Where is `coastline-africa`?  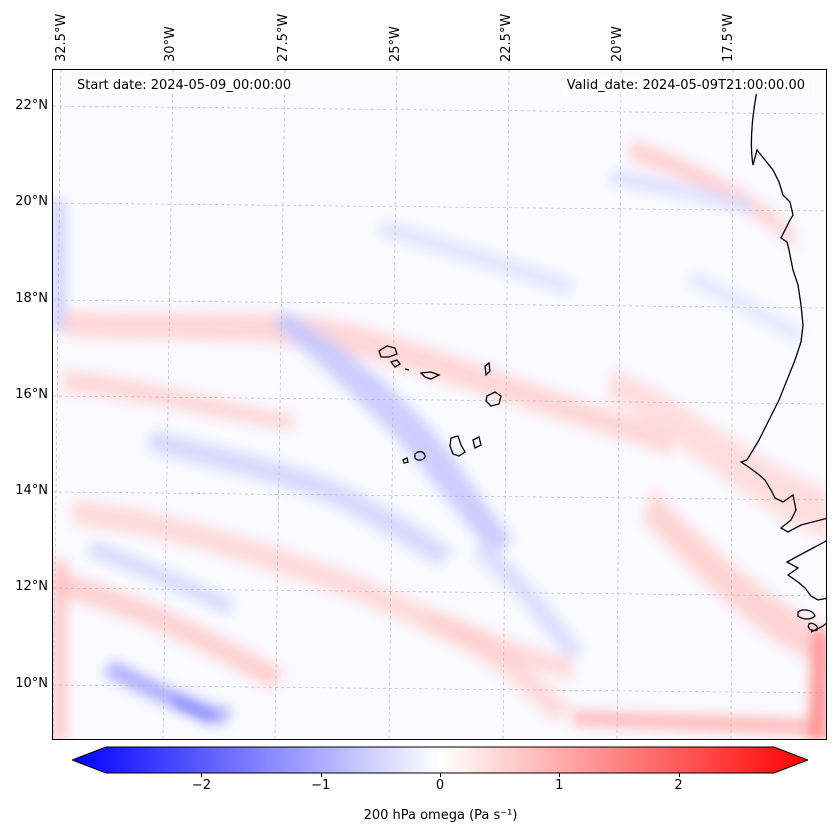
coastline-africa is located at coordinates (782, 306).